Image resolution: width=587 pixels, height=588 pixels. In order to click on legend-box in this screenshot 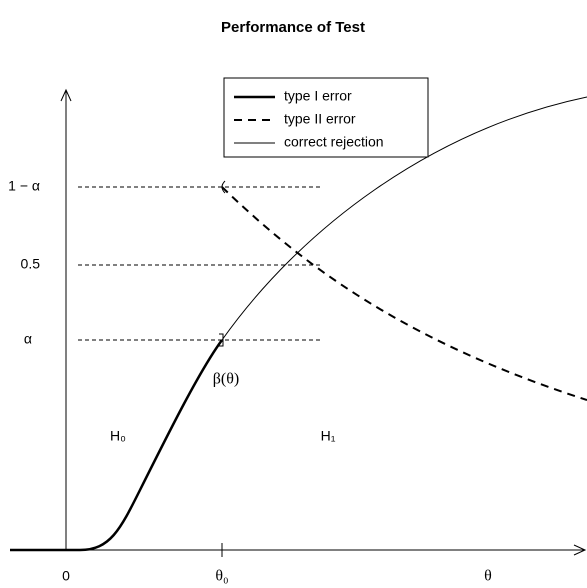, I will do `click(326, 117)`.